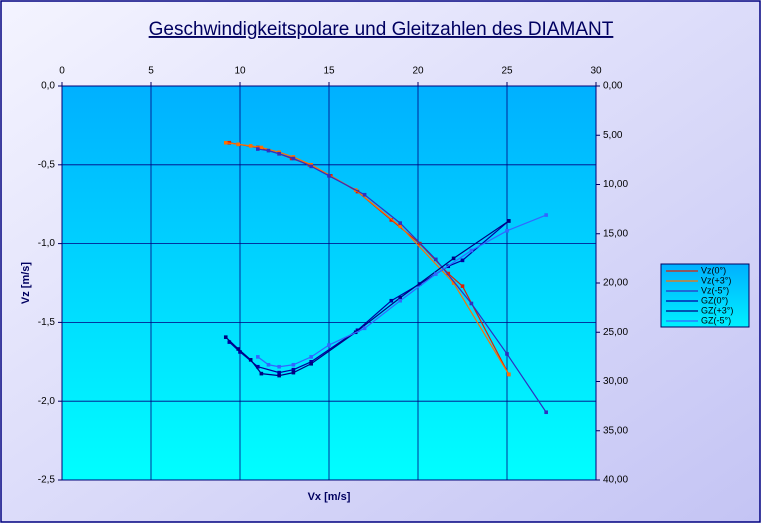 The height and width of the screenshot is (524, 762). I want to click on y2-tick-label: 40,00, so click(615, 480).